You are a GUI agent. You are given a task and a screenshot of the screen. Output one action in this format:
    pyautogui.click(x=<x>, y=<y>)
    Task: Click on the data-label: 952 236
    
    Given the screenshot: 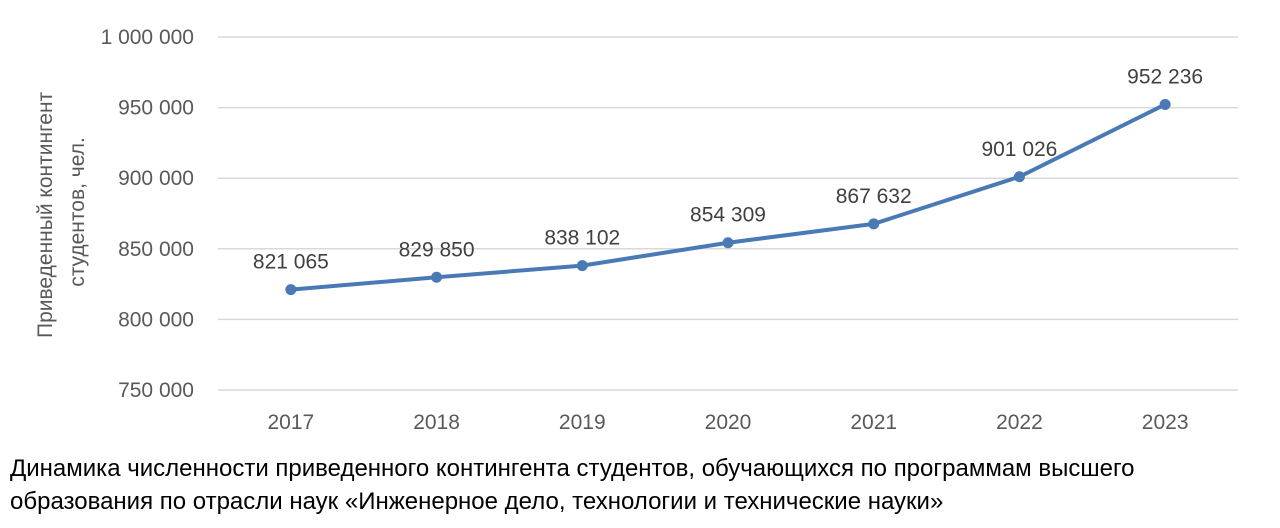 What is the action you would take?
    pyautogui.click(x=1165, y=76)
    